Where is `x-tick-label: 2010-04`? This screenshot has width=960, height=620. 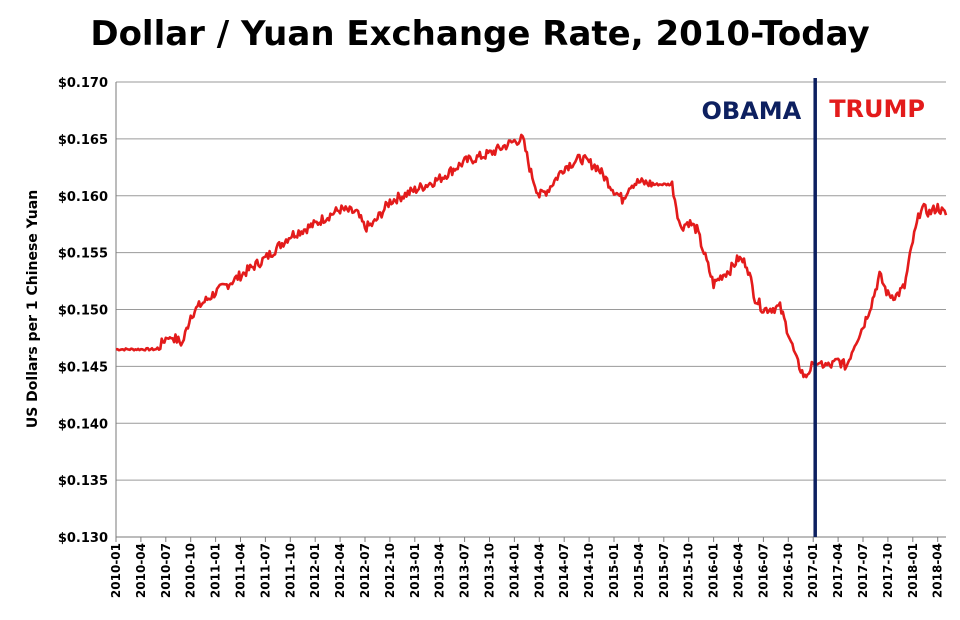
x-tick-label: 2010-04 is located at coordinates (141, 570).